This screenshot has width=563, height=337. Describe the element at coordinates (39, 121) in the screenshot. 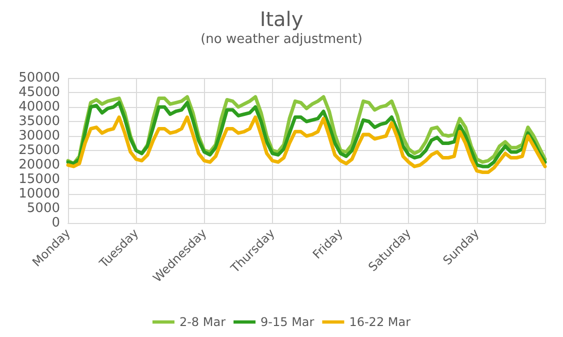

I see `y-tick-label: 35000` at that location.